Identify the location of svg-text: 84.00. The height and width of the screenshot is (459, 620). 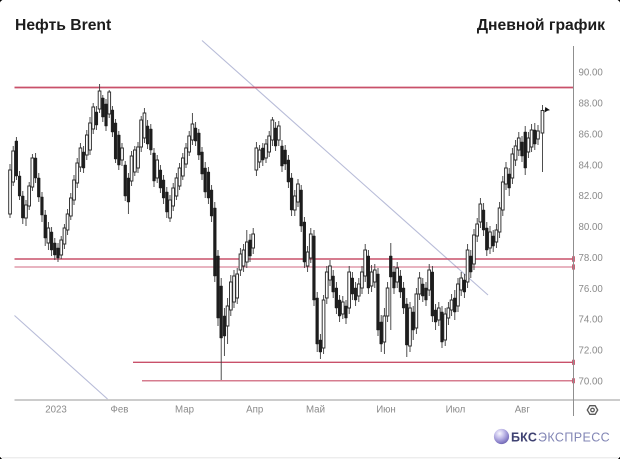
(591, 165).